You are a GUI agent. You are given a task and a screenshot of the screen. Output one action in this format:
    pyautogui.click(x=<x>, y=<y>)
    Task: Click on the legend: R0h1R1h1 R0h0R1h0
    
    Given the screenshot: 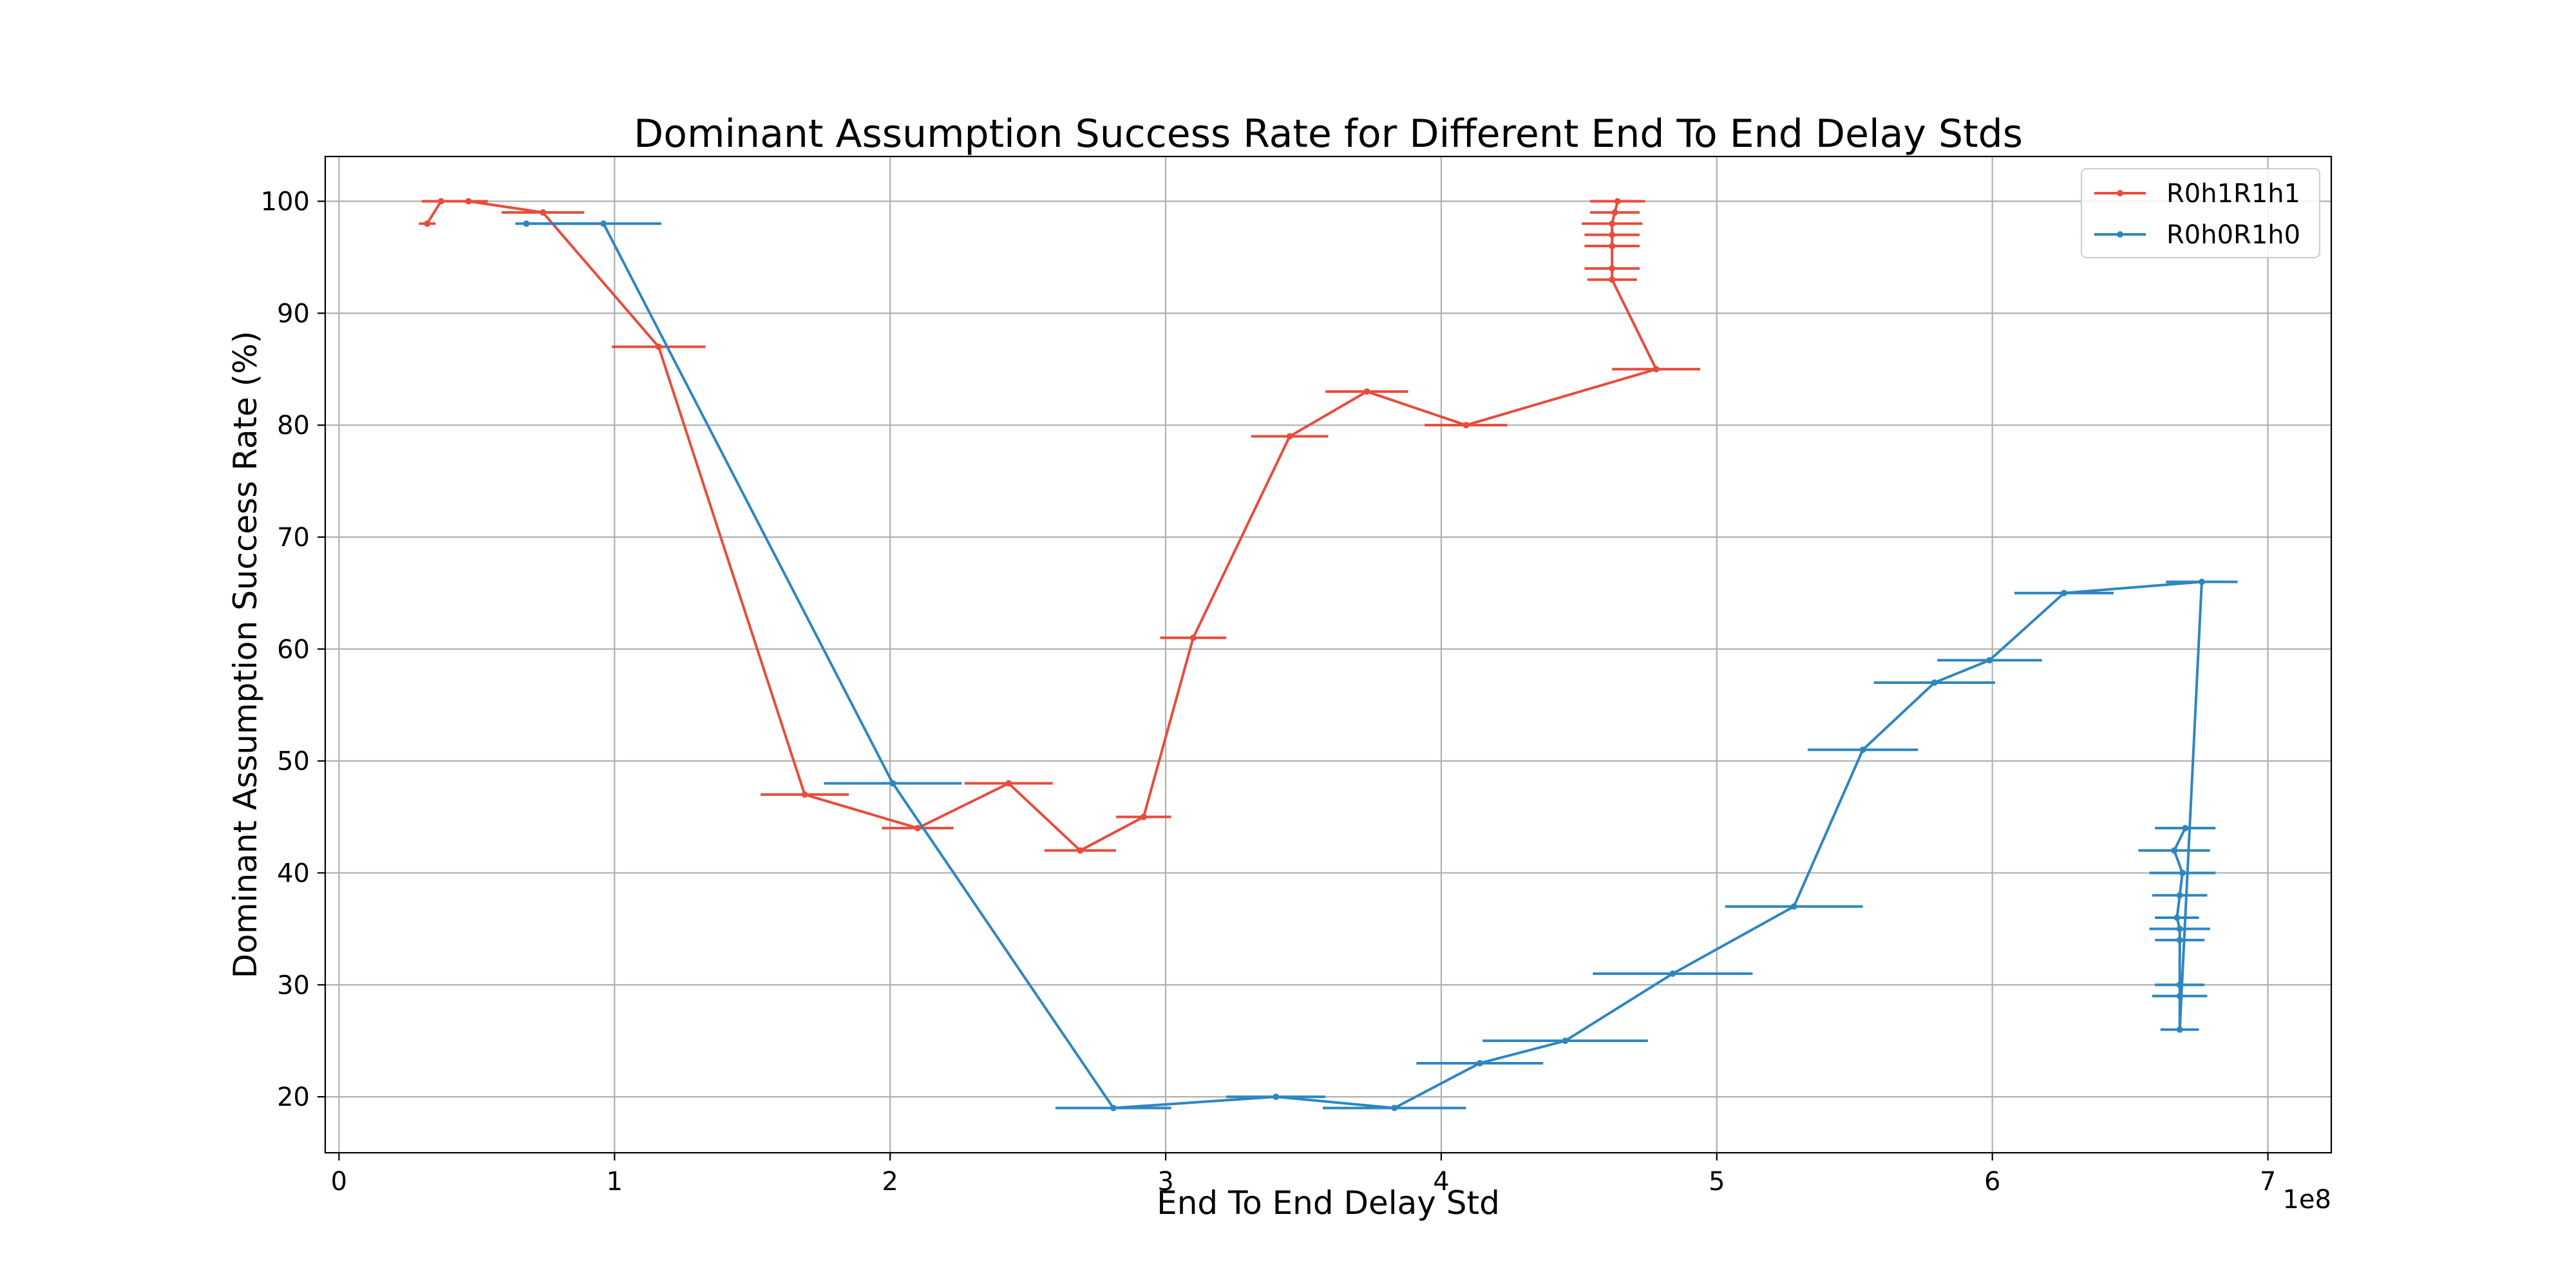 What is the action you would take?
    pyautogui.click(x=2200, y=213)
    